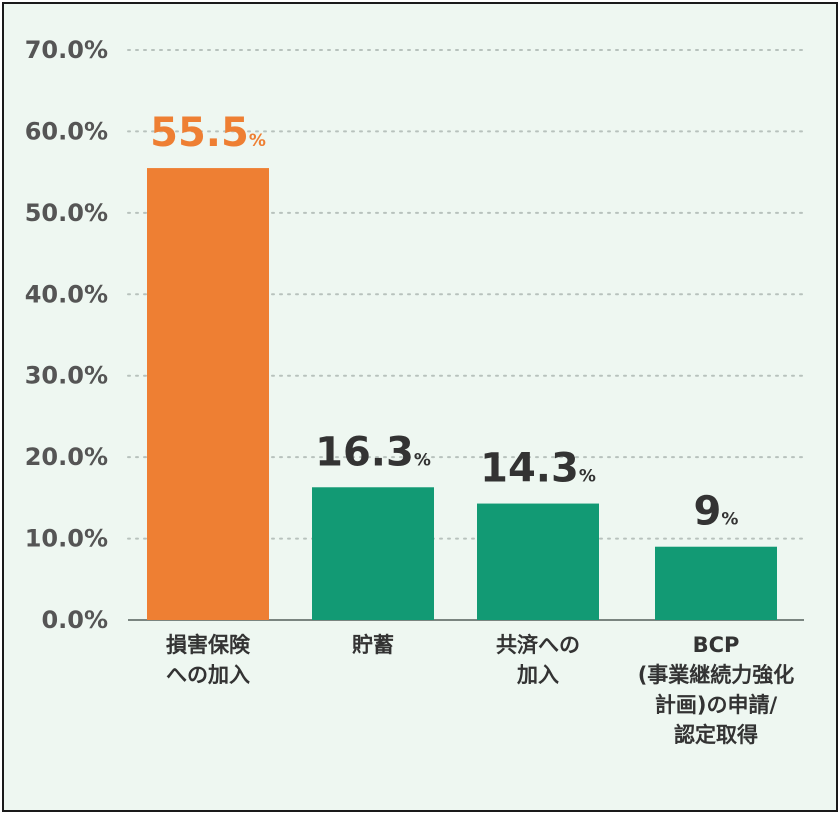  I want to click on category-label: 共済への, so click(538, 645).